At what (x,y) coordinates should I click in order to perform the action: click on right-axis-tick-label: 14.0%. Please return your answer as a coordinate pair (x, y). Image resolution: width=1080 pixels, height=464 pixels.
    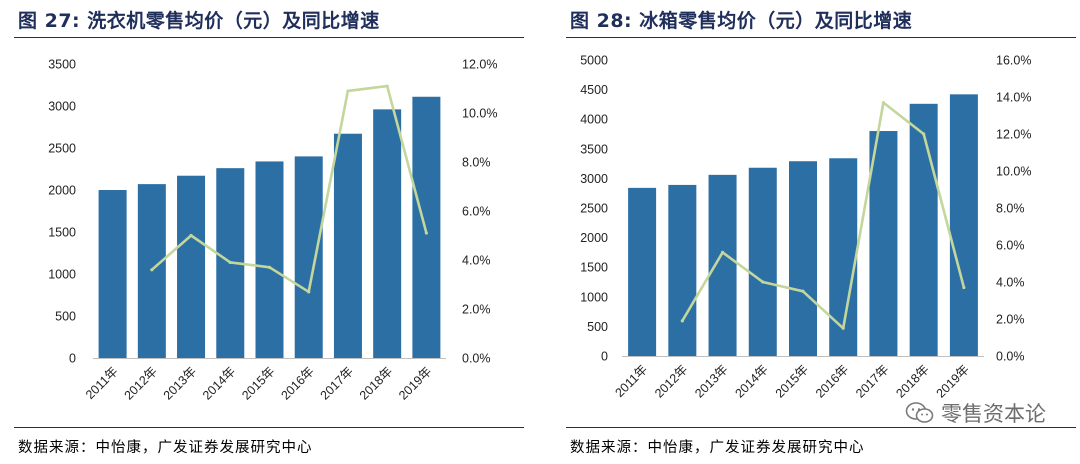
    Looking at the image, I should click on (1013, 98).